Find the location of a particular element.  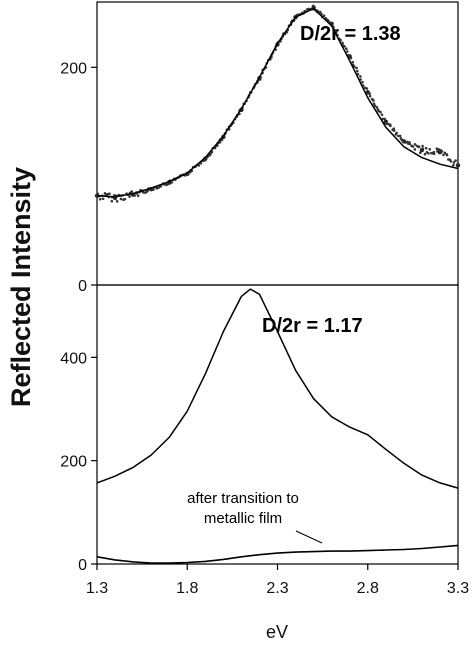

x-tick-label-4: 3.3 is located at coordinates (458, 588).